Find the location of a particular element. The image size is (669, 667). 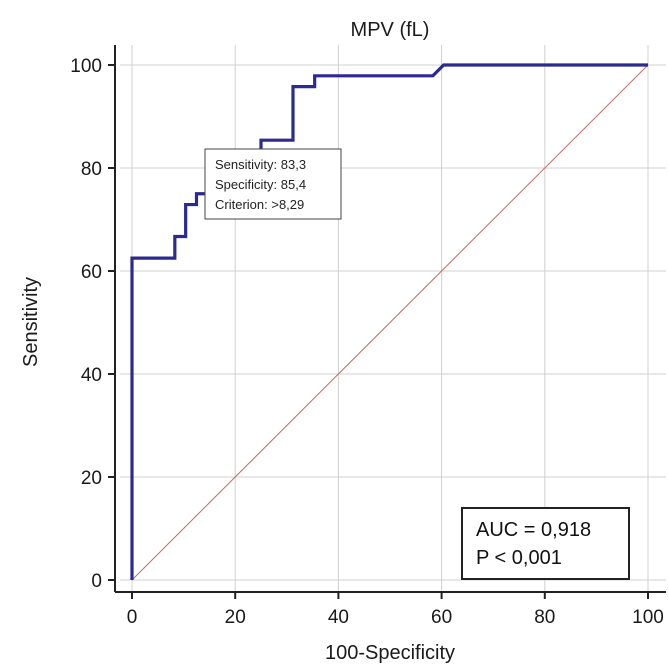

y-tick-label: 60 is located at coordinates (91, 272).